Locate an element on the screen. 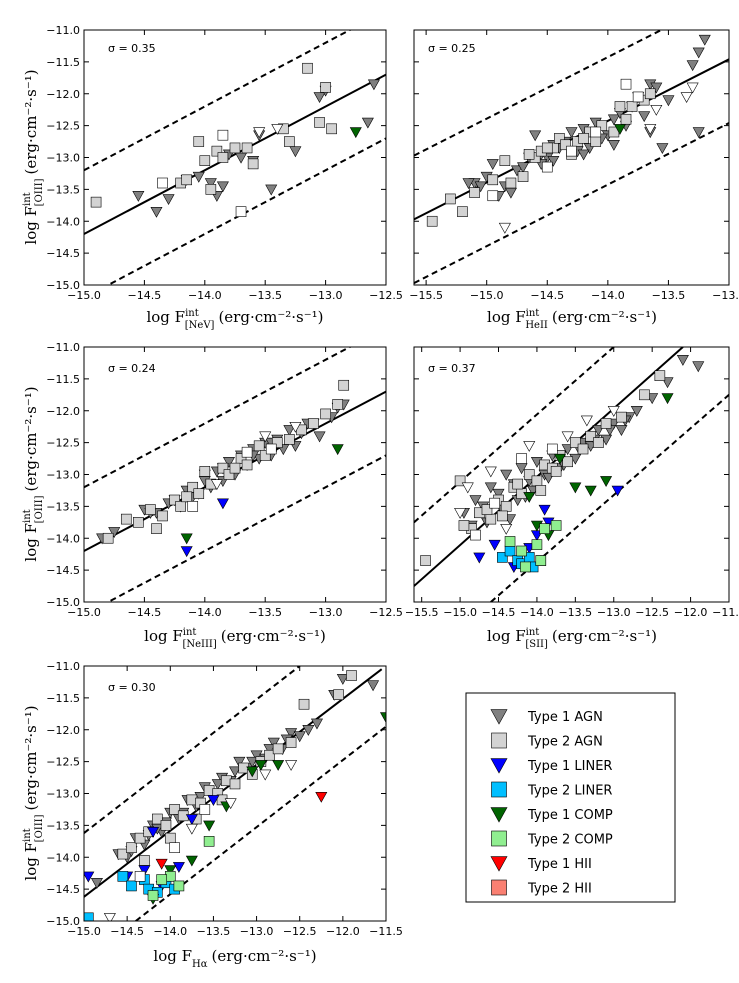 Image resolution: width=739 pixels, height=983 pixels. y-tick-label: −14.5 is located at coordinates (63, 253).